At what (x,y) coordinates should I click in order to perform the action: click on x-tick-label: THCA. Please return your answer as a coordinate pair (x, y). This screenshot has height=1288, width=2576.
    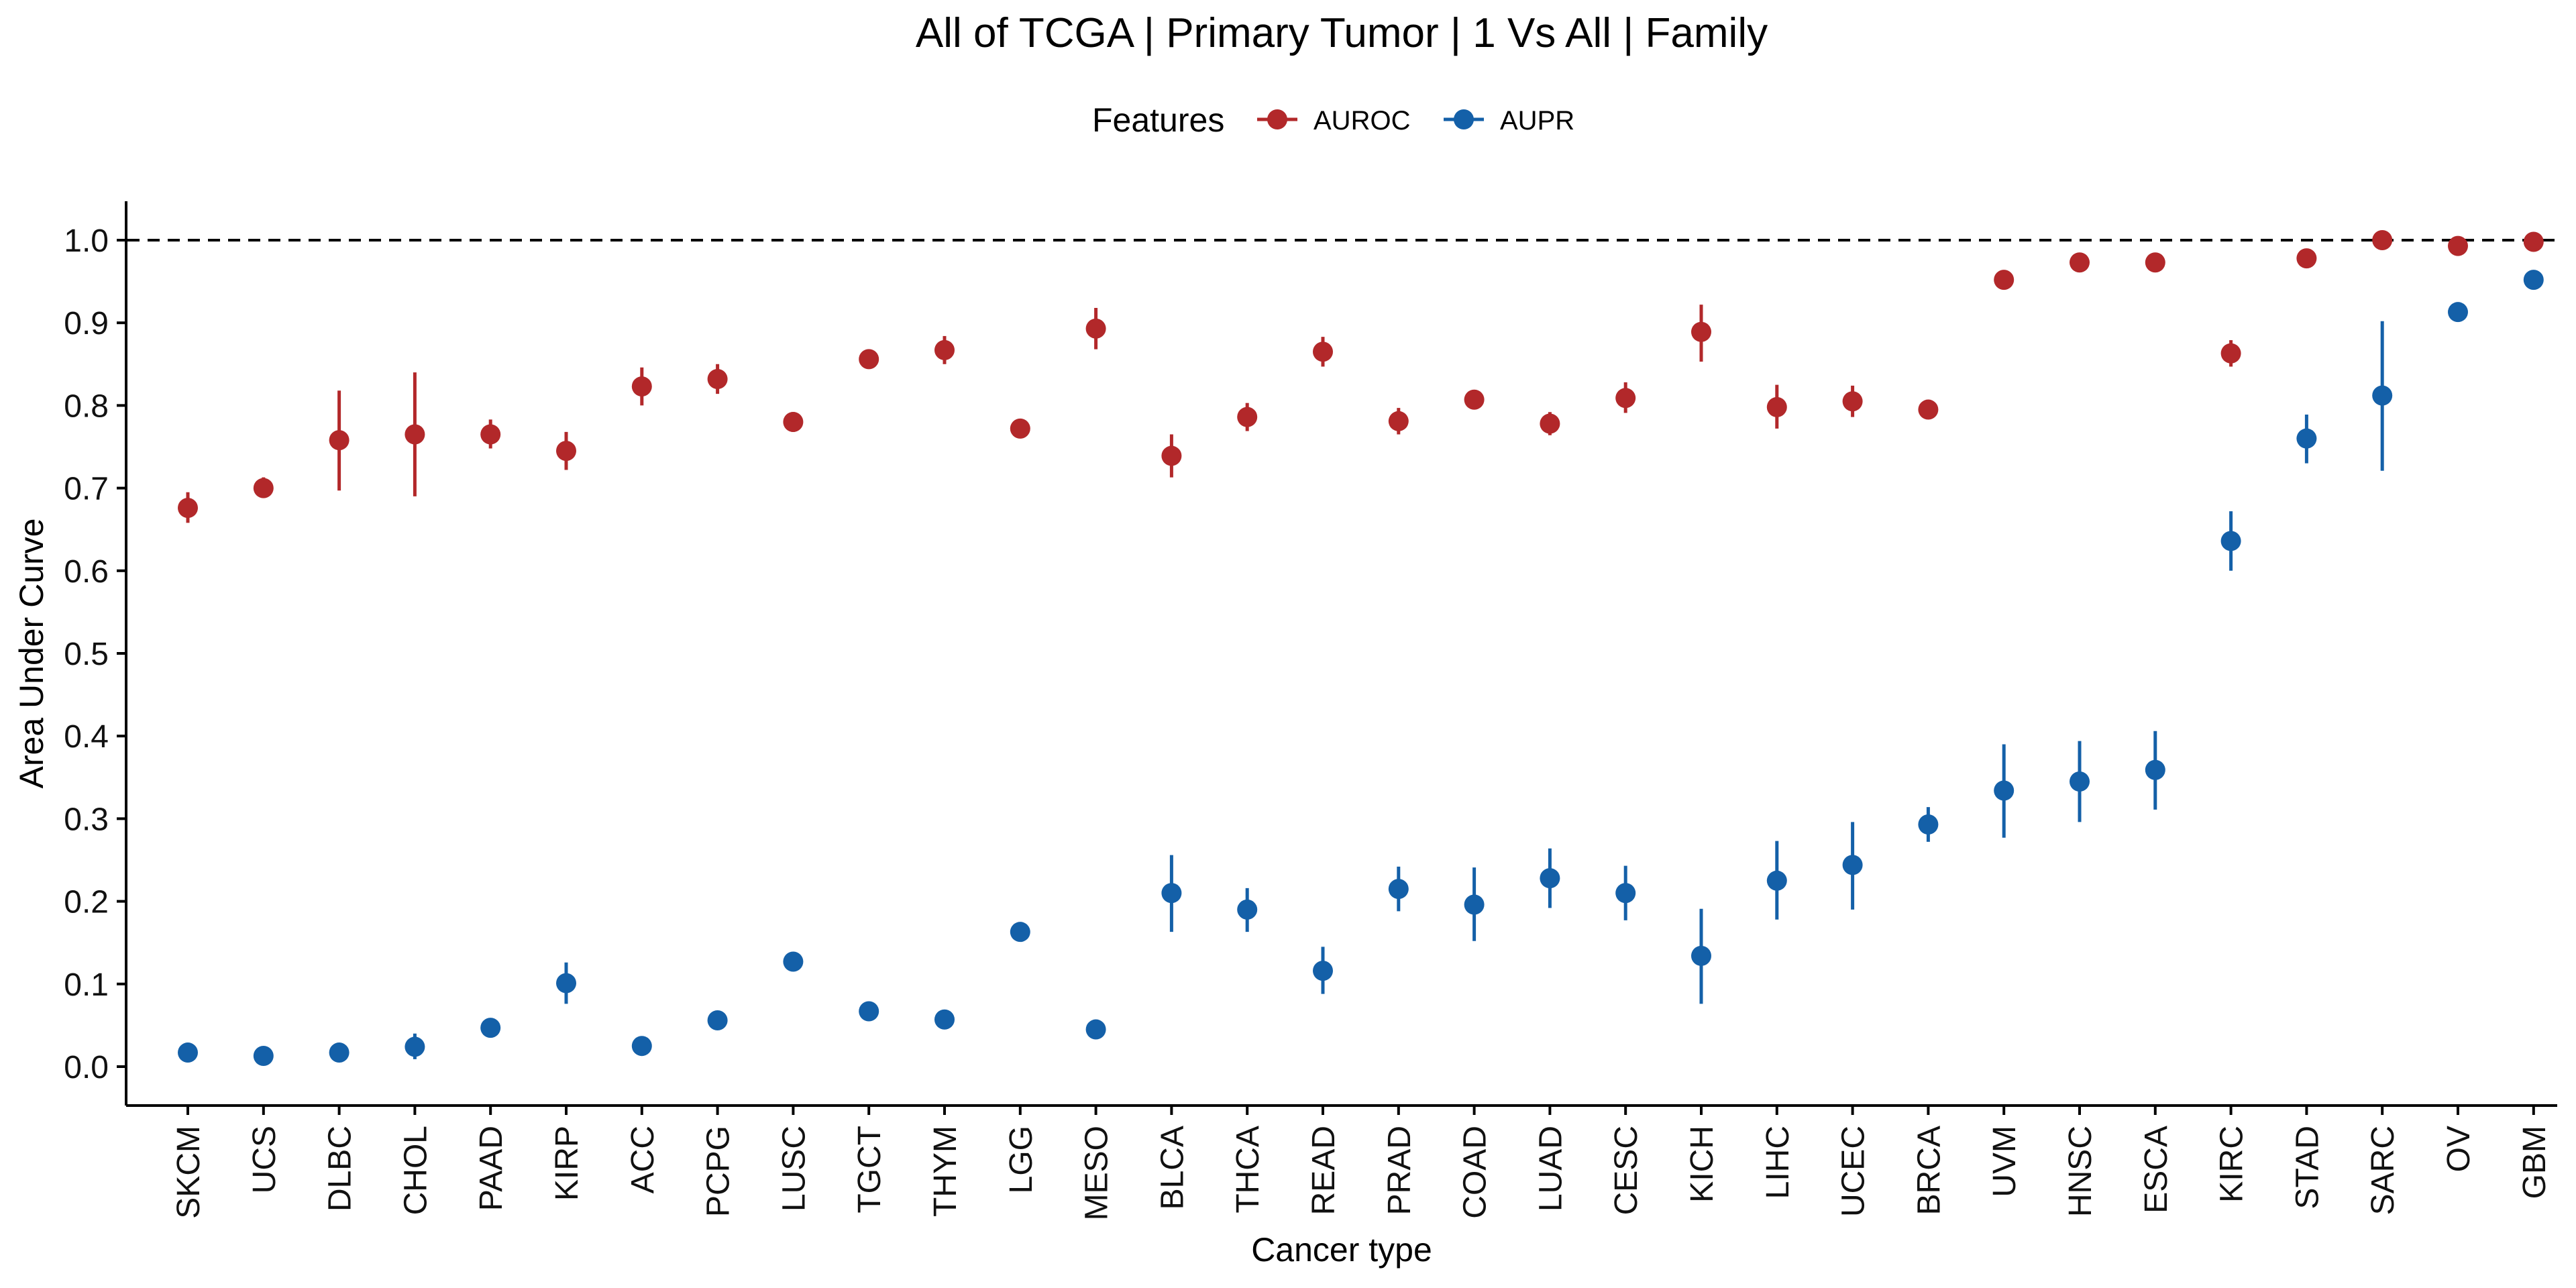
    Looking at the image, I should click on (1248, 1170).